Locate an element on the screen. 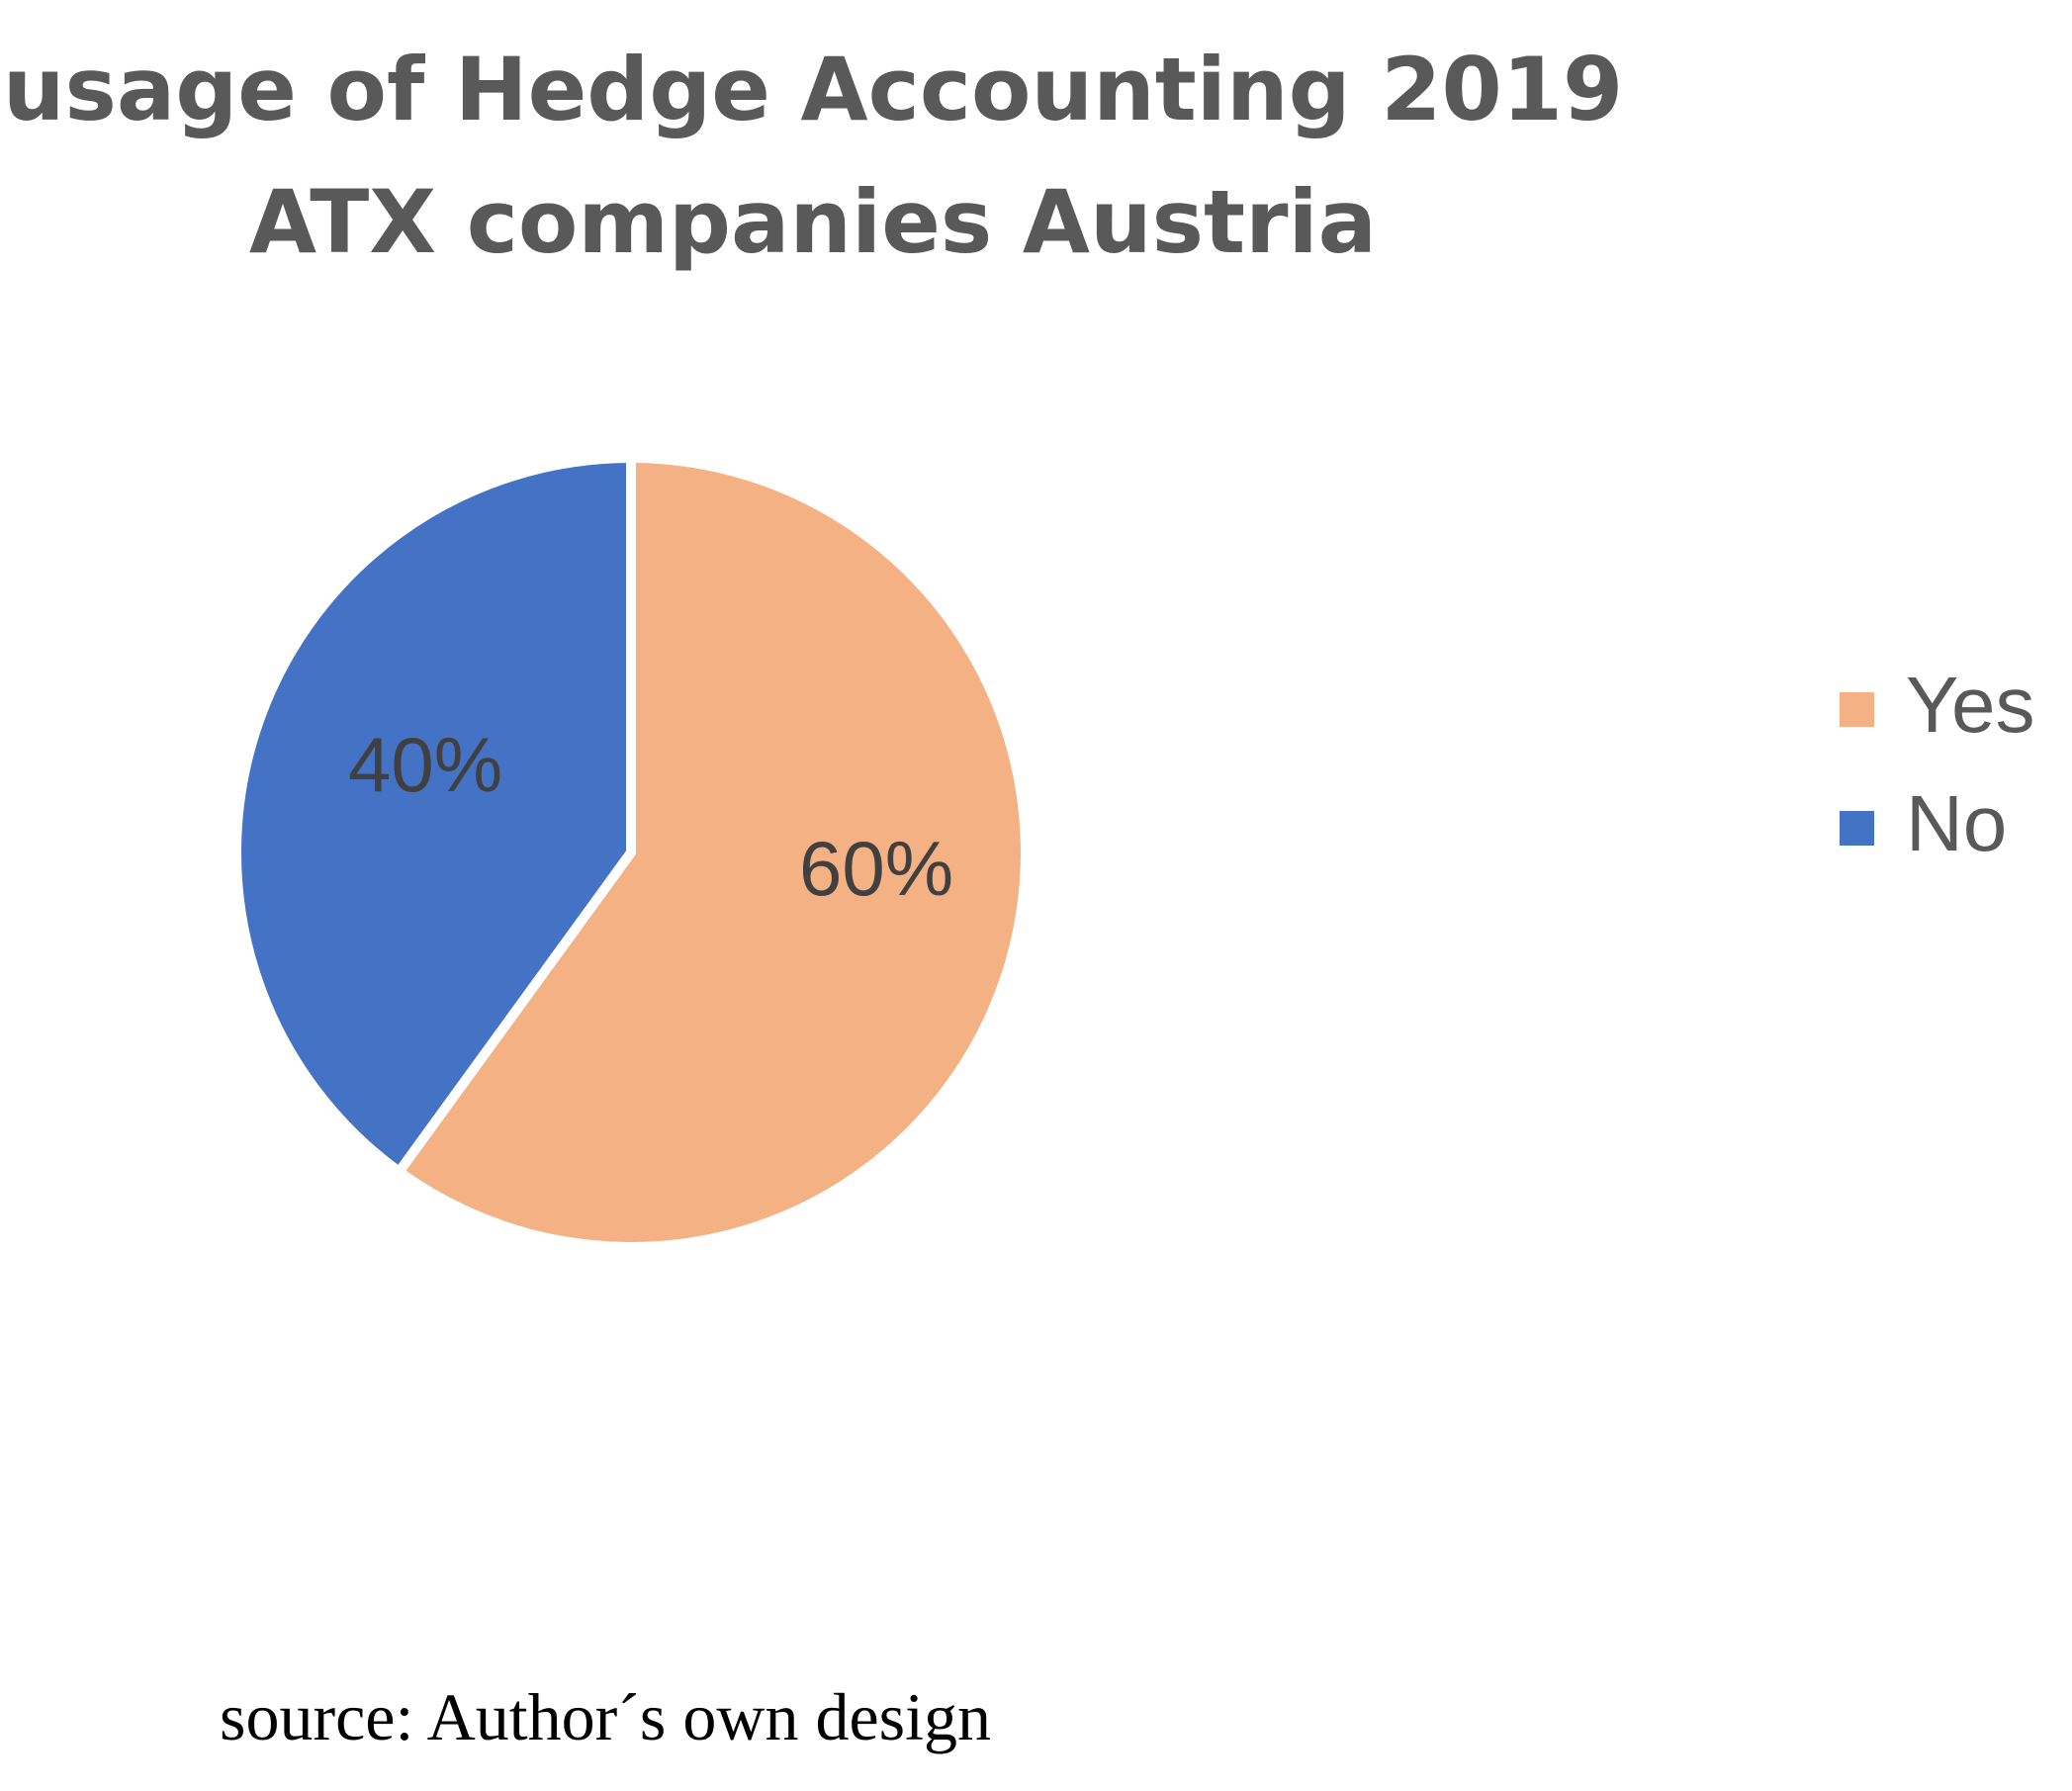 Image resolution: width=2072 pixels, height=1791 pixels. chart-title-line-2: ATX companies Austria is located at coordinates (813, 222).